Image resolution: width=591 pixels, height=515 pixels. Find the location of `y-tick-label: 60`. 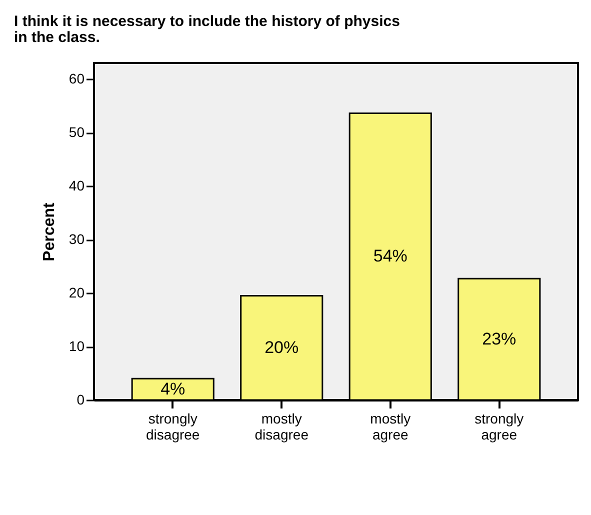

y-tick-label: 60 is located at coordinates (76, 78).